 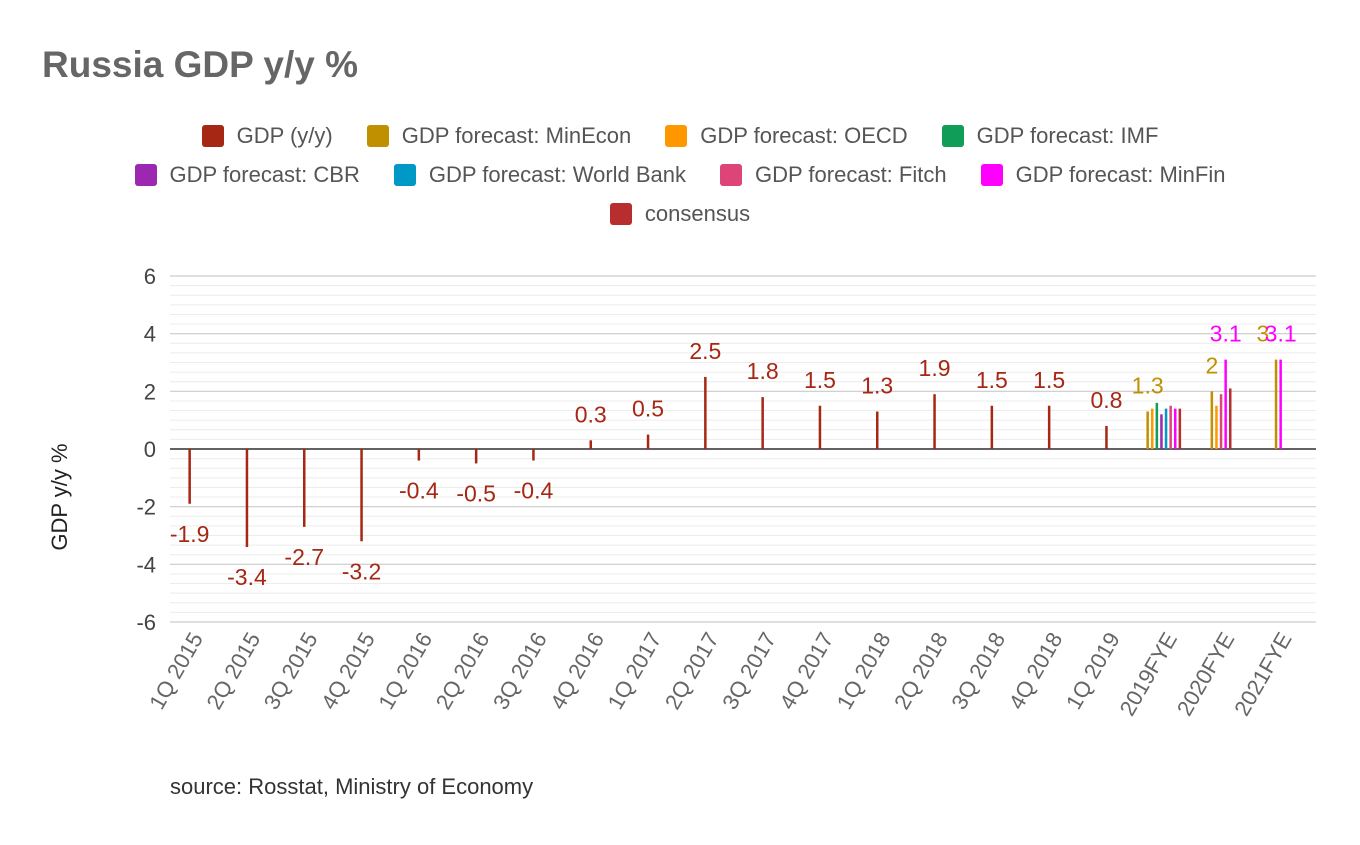 I want to click on x-tick-label: 2Q 2016, so click(x=463, y=671).